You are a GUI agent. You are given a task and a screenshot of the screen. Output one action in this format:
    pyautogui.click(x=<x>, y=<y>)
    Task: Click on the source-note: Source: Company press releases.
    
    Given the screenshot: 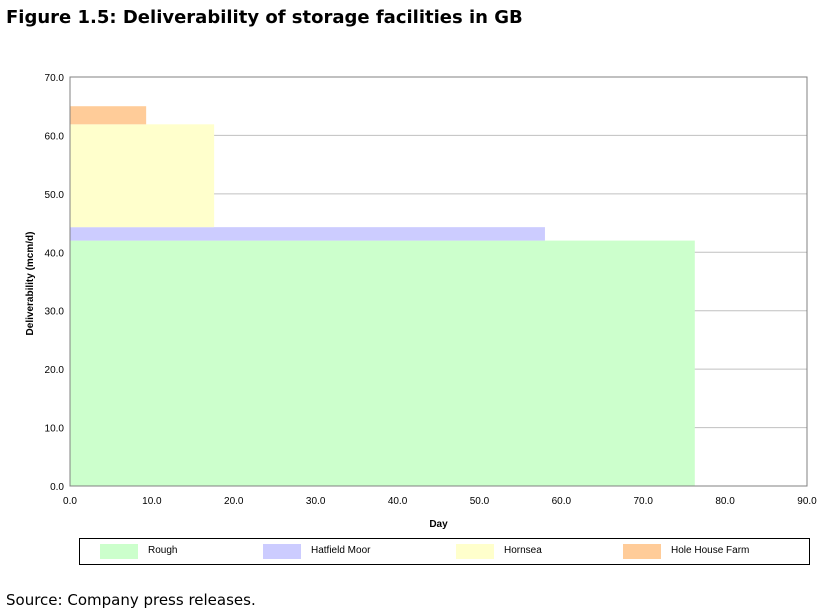 What is the action you would take?
    pyautogui.click(x=131, y=600)
    